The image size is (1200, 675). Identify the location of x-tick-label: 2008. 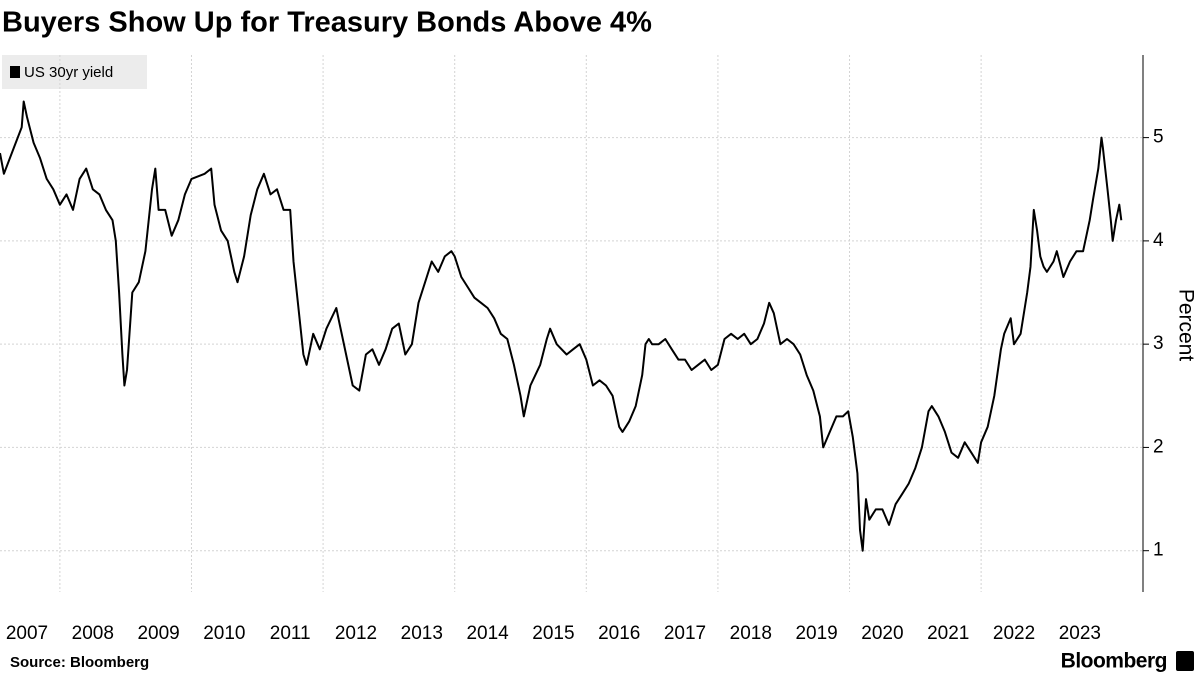
(93, 633).